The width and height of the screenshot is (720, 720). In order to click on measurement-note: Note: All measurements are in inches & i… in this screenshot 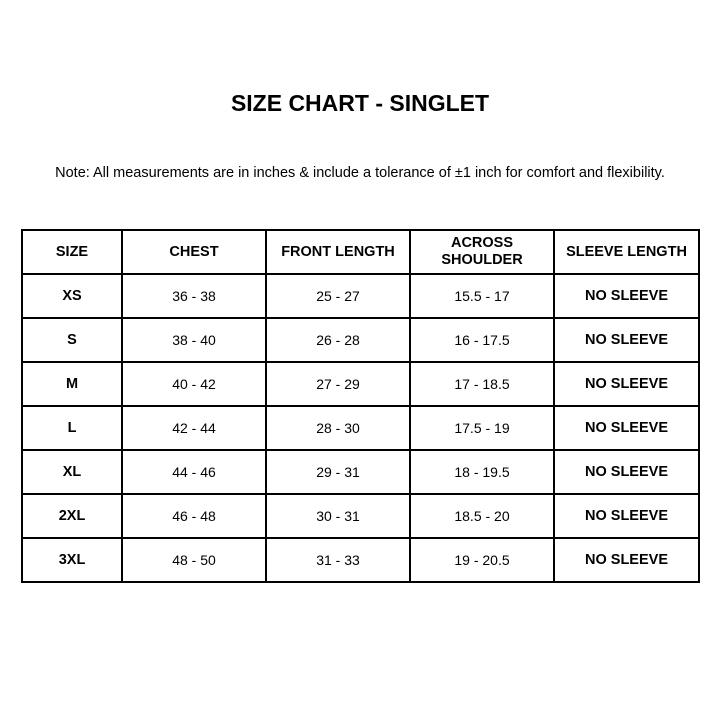, I will do `click(360, 173)`.